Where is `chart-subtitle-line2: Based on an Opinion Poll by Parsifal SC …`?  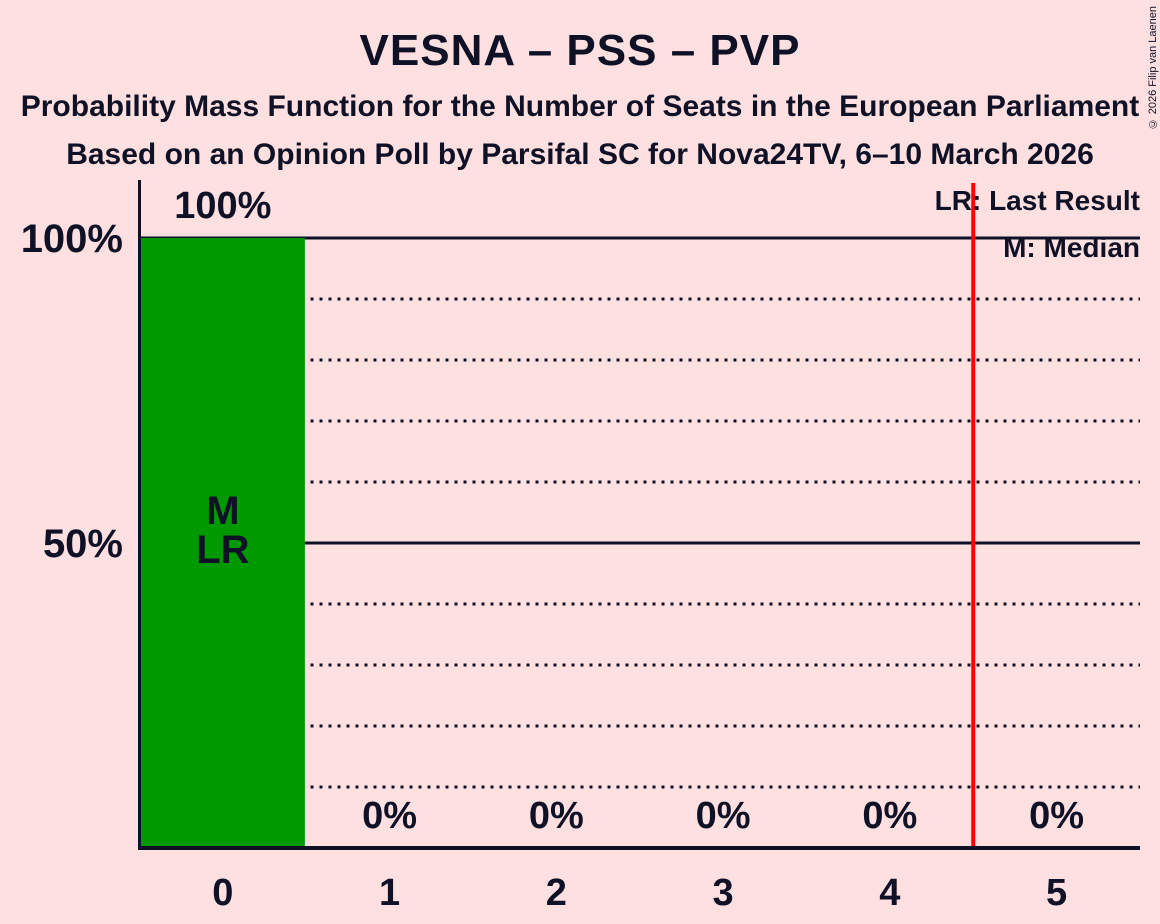
chart-subtitle-line2: Based on an Opinion Poll by Parsifal SC … is located at coordinates (580, 154).